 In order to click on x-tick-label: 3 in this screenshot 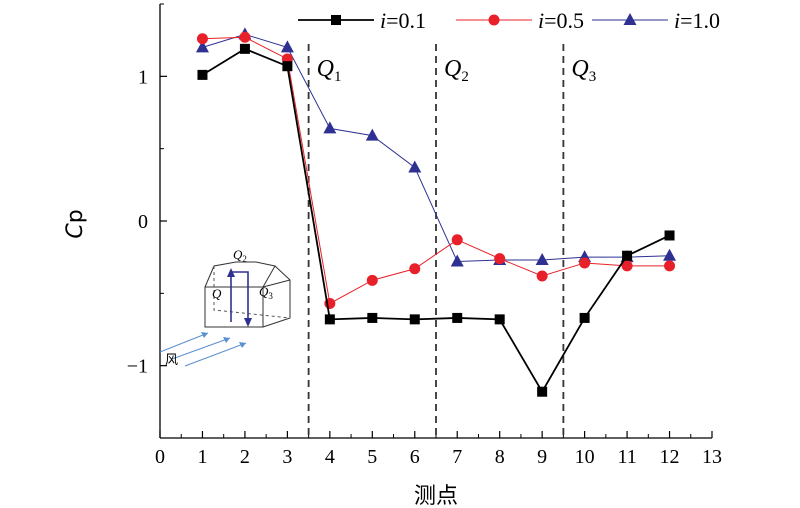, I will do `click(287, 457)`.